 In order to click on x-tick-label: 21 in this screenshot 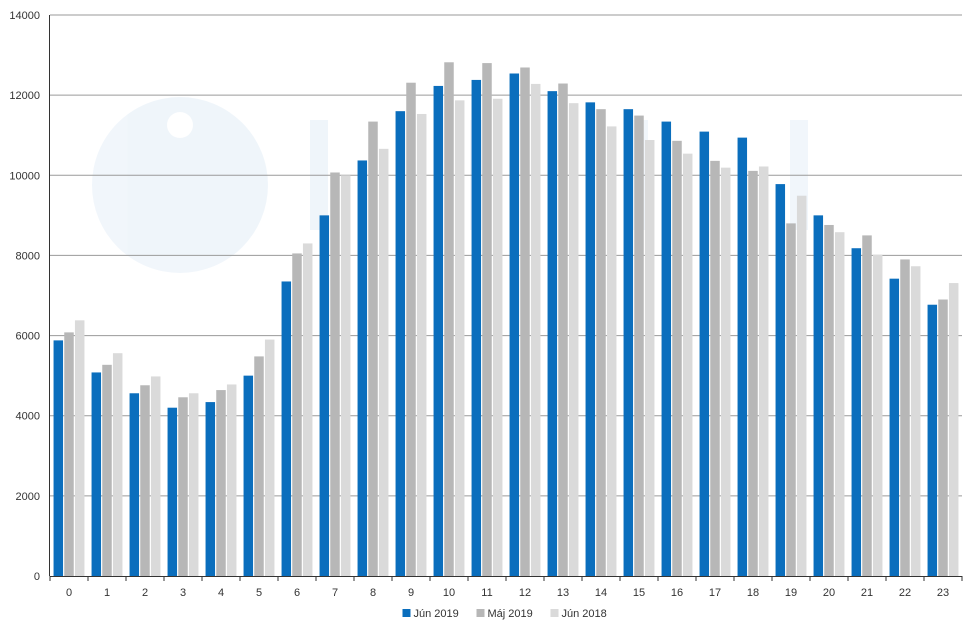, I will do `click(867, 593)`.